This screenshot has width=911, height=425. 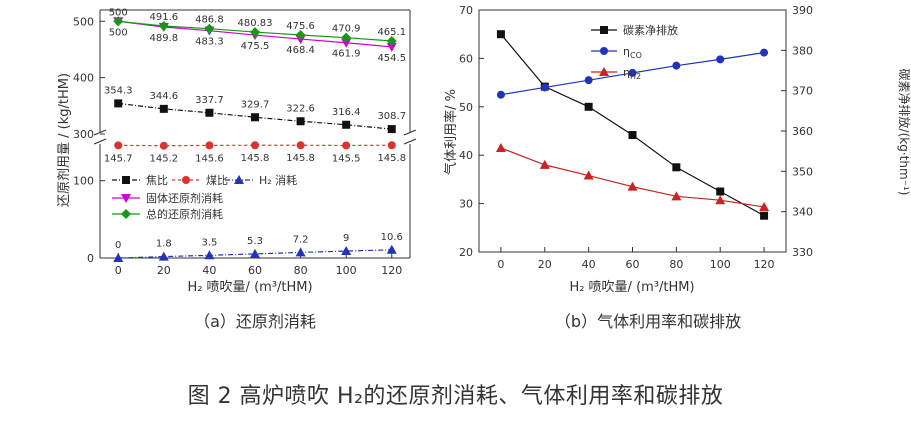 What do you see at coordinates (255, 321) in the screenshot?
I see `a-subtitle: （a）还原剂消耗` at bounding box center [255, 321].